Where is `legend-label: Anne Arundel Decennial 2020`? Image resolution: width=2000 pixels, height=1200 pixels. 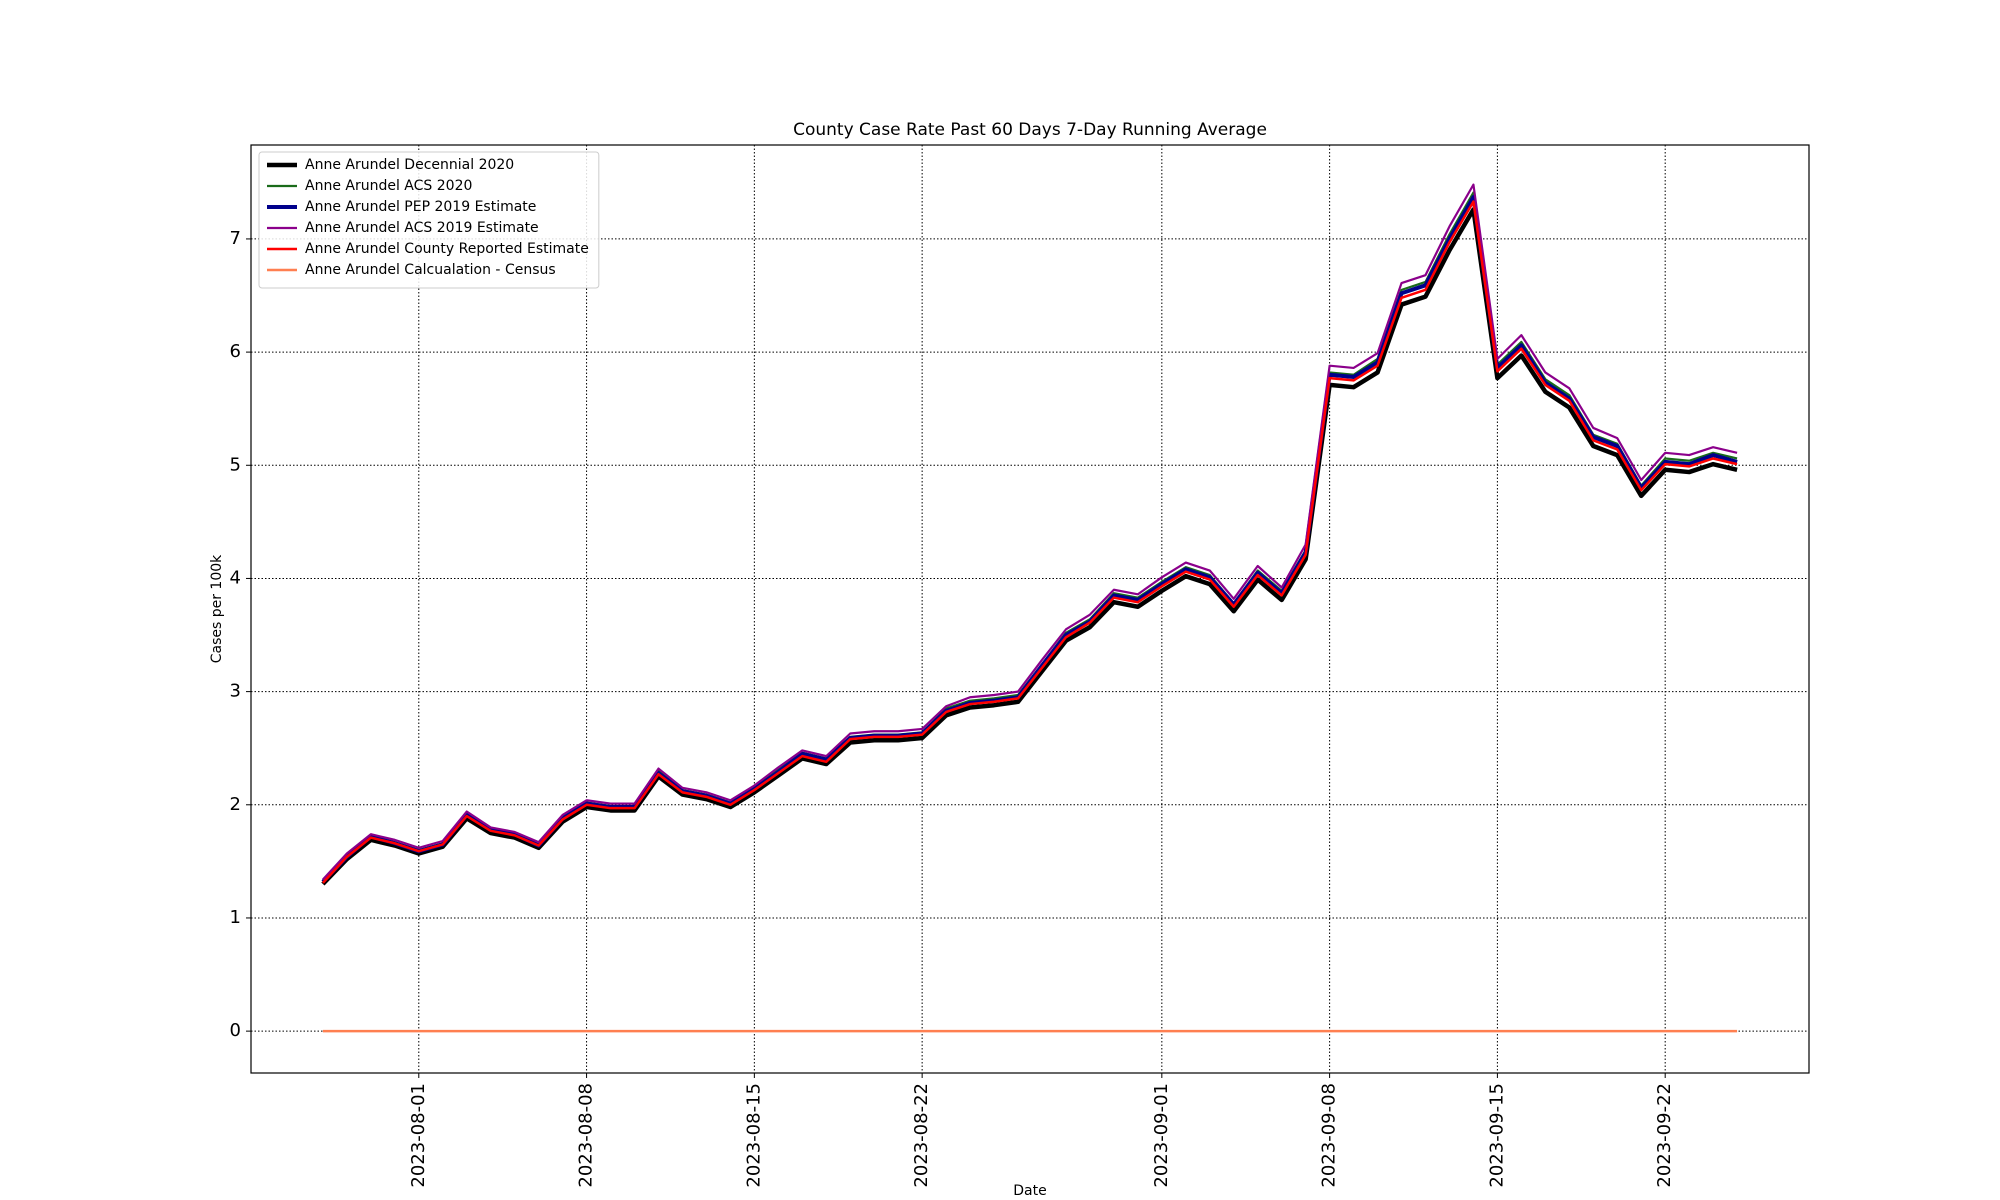 legend-label: Anne Arundel Decennial 2020 is located at coordinates (409, 165).